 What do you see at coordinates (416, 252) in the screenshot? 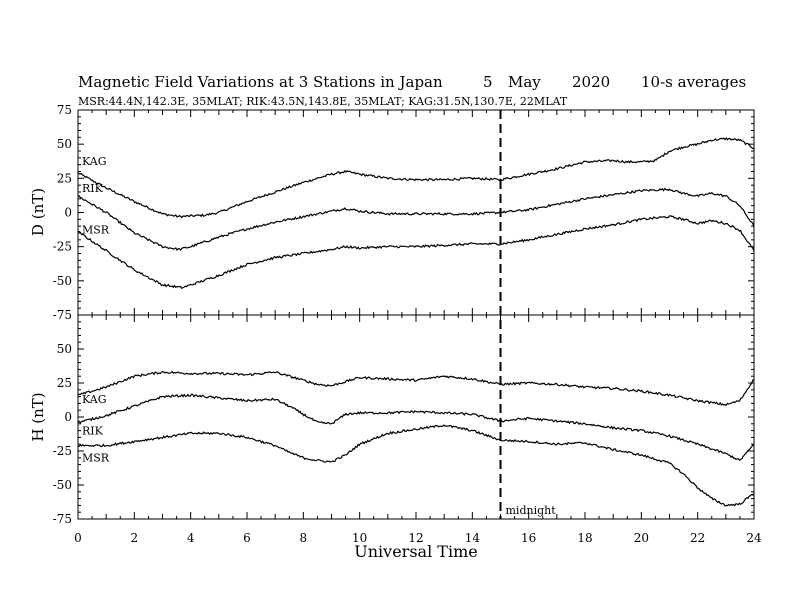
I see `series-line-d-msr` at bounding box center [416, 252].